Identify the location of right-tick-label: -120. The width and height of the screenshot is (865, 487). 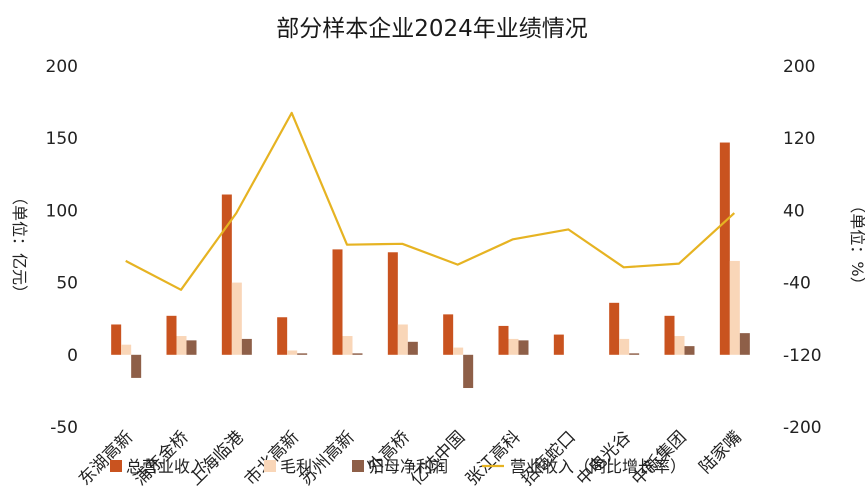
(802, 356).